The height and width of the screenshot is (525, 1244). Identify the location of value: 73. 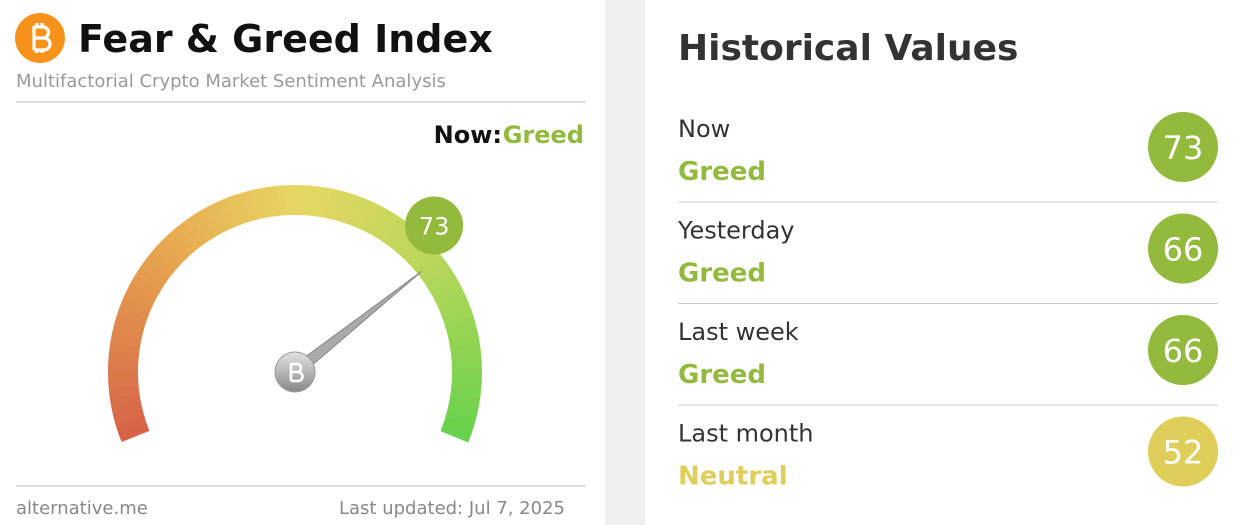
(1183, 148).